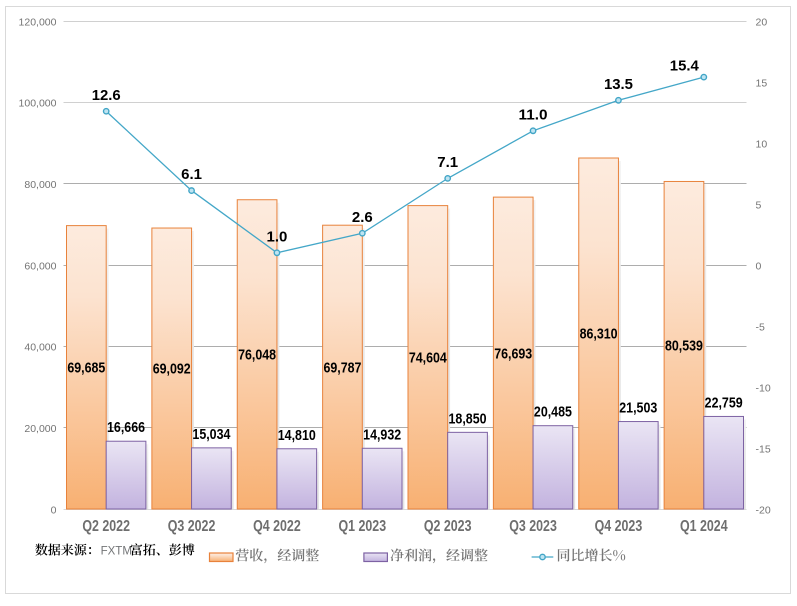 This screenshot has width=797, height=606. Describe the element at coordinates (277, 526) in the screenshot. I see `svg-text: Q4 2022` at that location.